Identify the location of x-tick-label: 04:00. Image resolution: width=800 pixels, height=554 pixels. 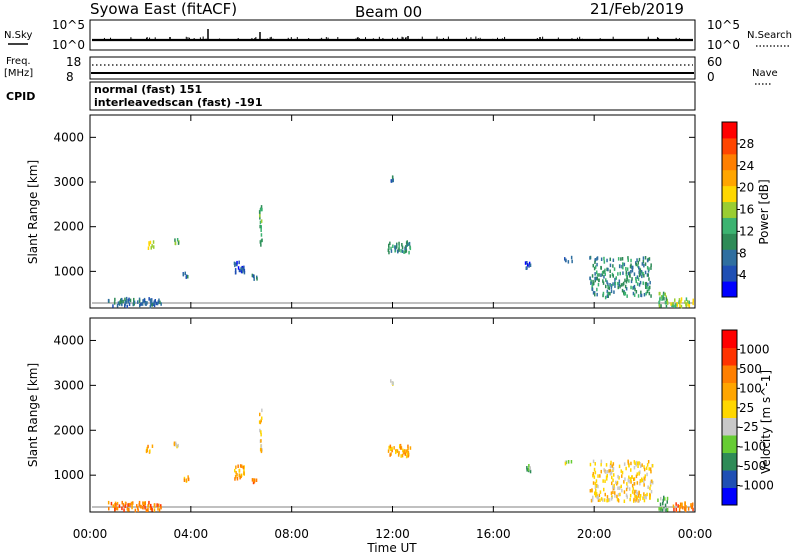
(191, 534).